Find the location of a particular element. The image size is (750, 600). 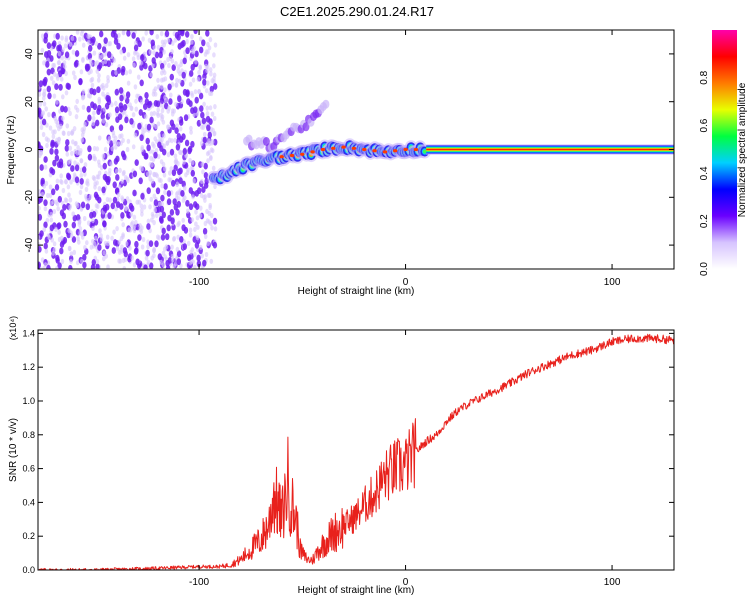

colorbar-label: Normalized spectral amplitude is located at coordinates (742, 149).